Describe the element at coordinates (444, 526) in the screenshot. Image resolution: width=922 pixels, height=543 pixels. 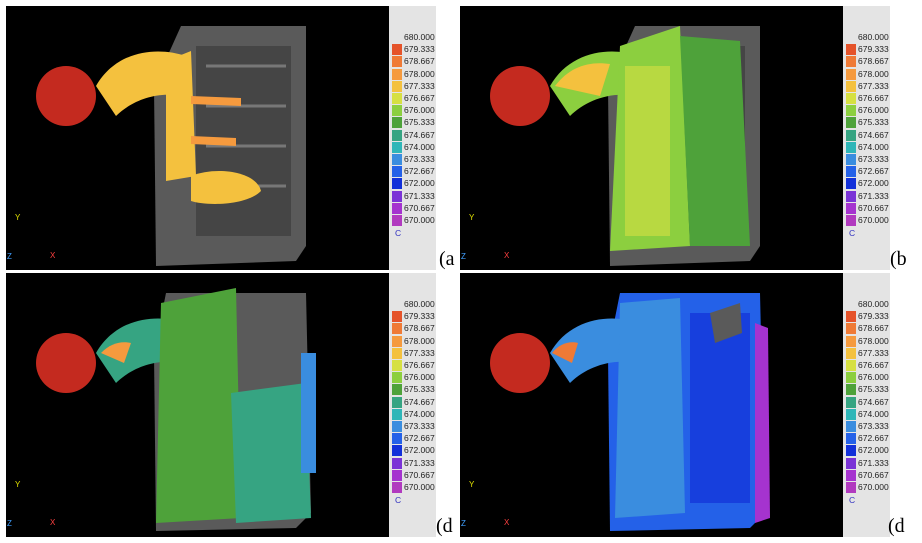
I see `panel-label: (d` at that location.